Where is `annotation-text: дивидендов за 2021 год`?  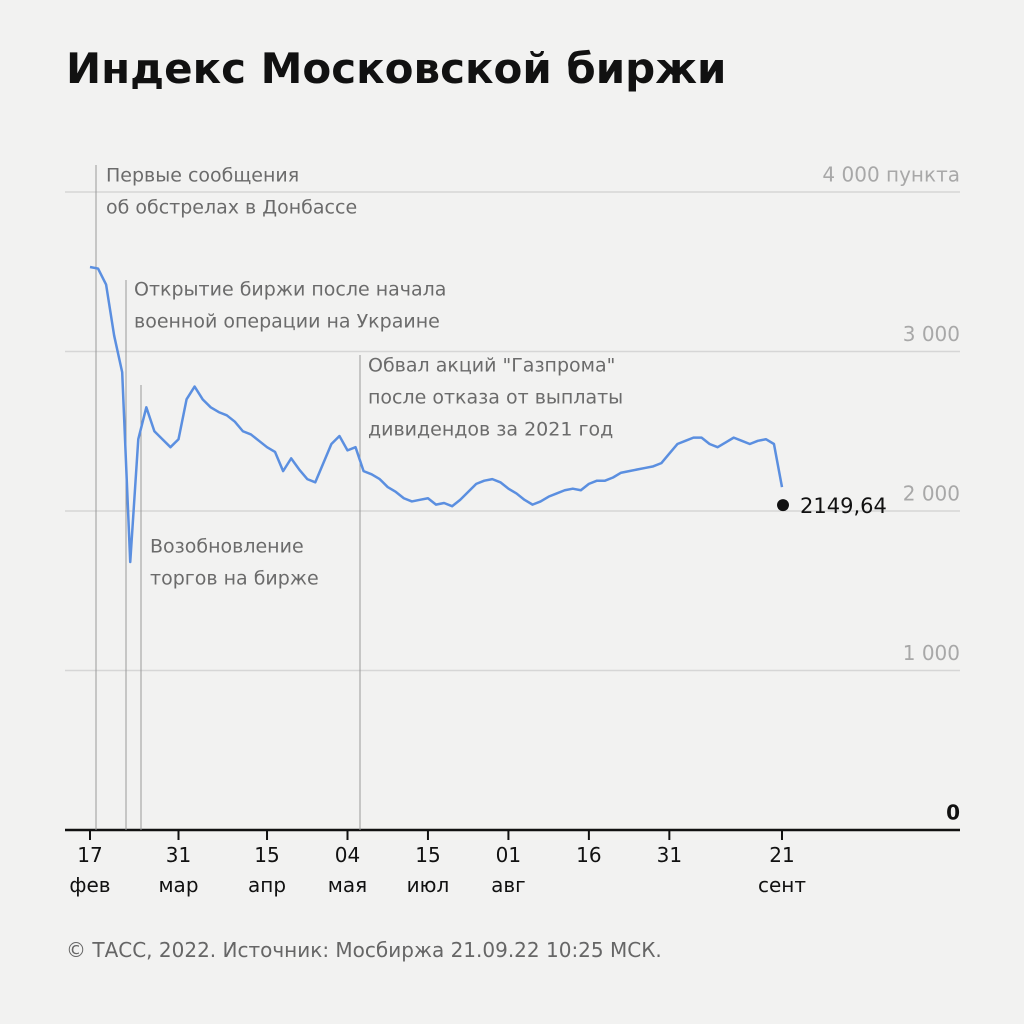 annotation-text: дивидендов за 2021 год is located at coordinates (490, 430).